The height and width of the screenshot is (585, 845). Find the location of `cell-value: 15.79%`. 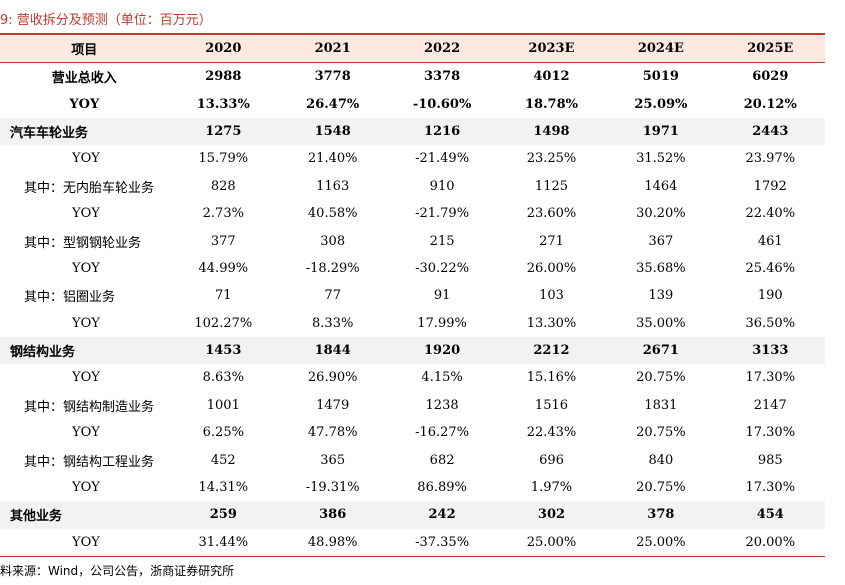

cell-value: 15.79% is located at coordinates (223, 159).